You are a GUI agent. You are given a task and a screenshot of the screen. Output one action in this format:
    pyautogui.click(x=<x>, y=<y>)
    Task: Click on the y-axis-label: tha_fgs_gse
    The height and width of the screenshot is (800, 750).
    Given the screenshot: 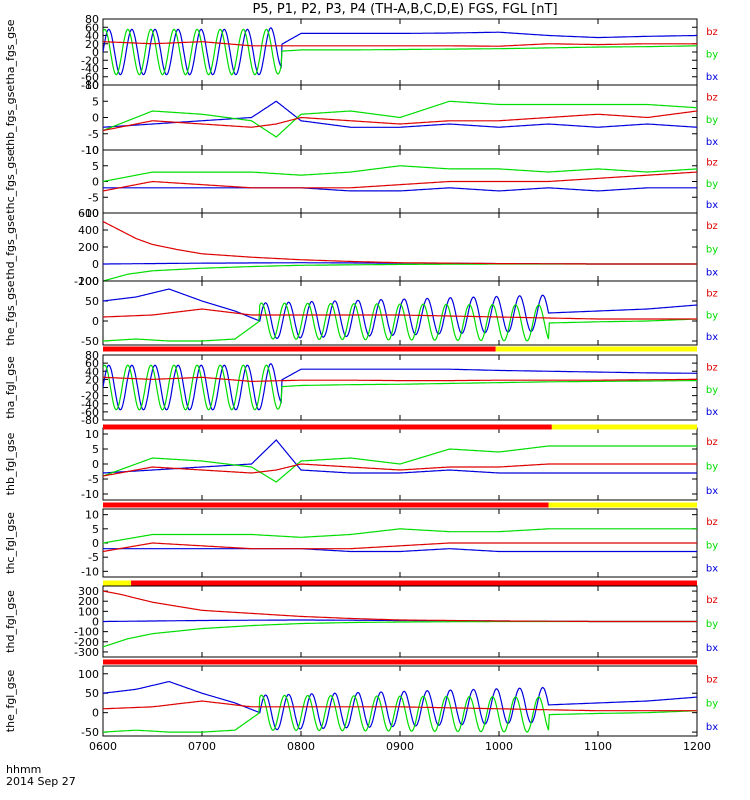 What is the action you would take?
    pyautogui.click(x=10, y=51)
    